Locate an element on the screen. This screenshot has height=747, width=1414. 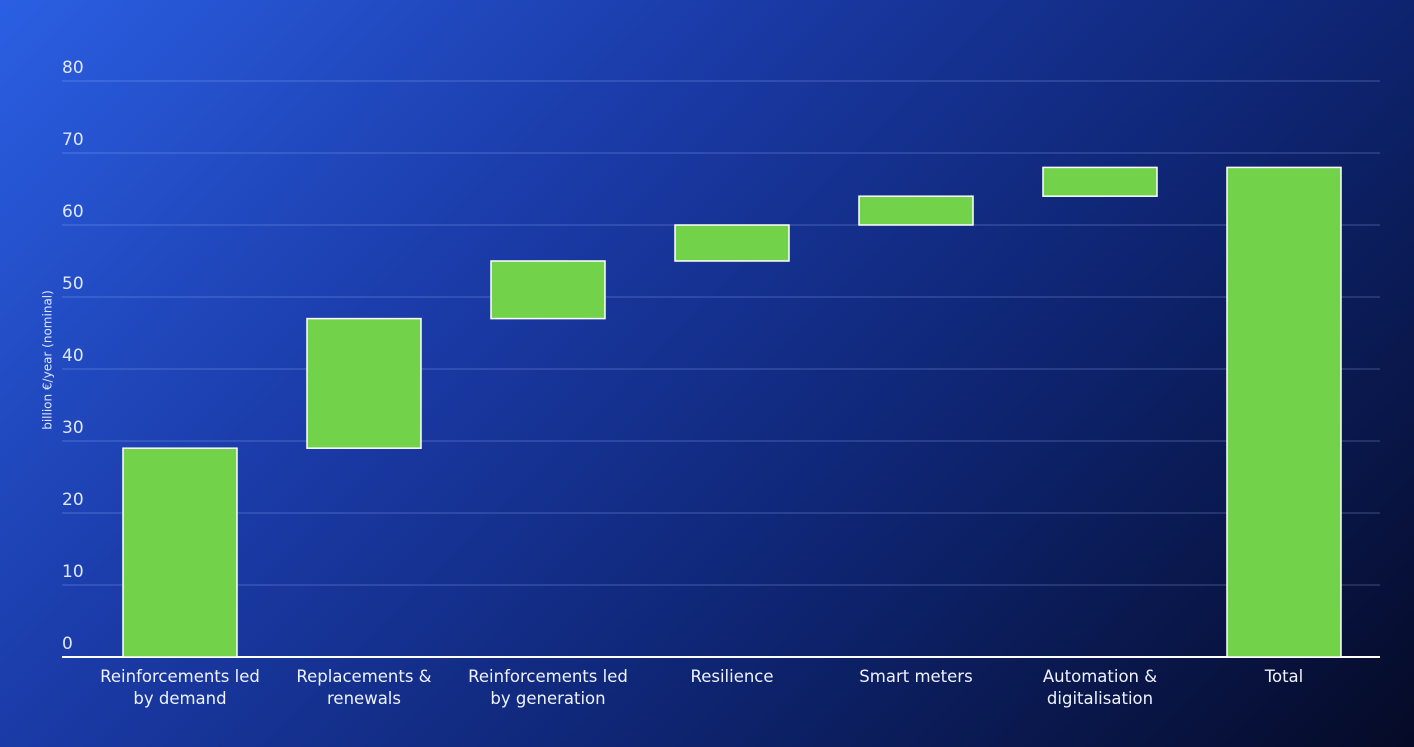
x-tick-label: Automation & digitalisation is located at coordinates (1100, 687).